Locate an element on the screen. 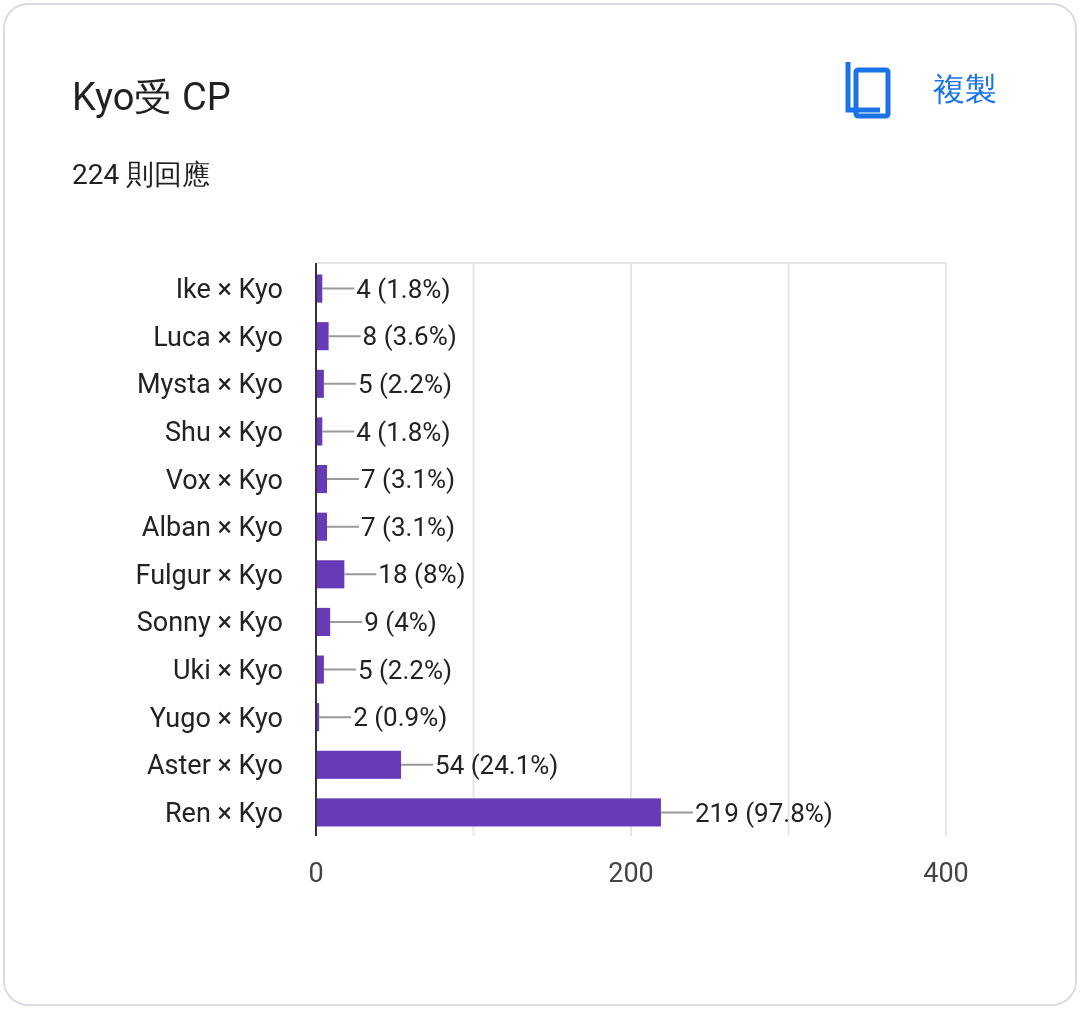 Image resolution: width=1080 pixels, height=1009 pixels. y-tick-label: Uki × Kyo is located at coordinates (228, 670).